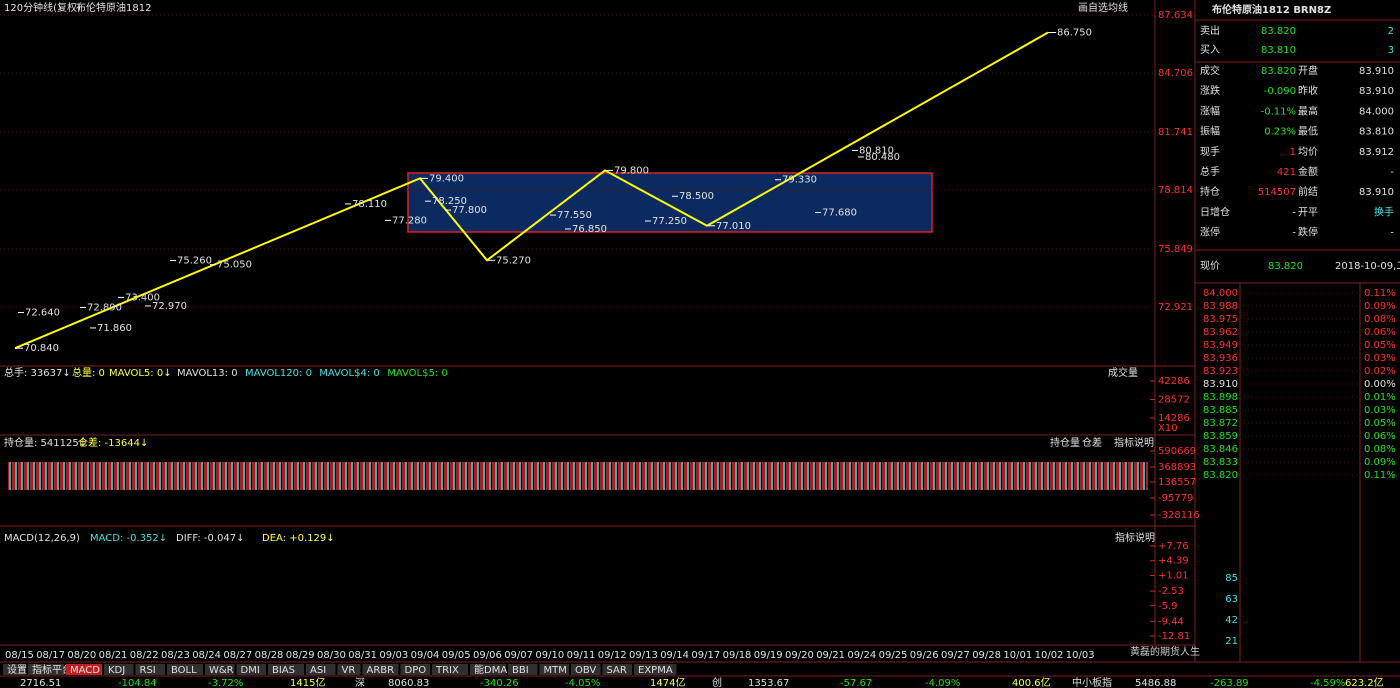  Describe the element at coordinates (1376, 71) in the screenshot. I see `quote-value: 83.910` at that location.